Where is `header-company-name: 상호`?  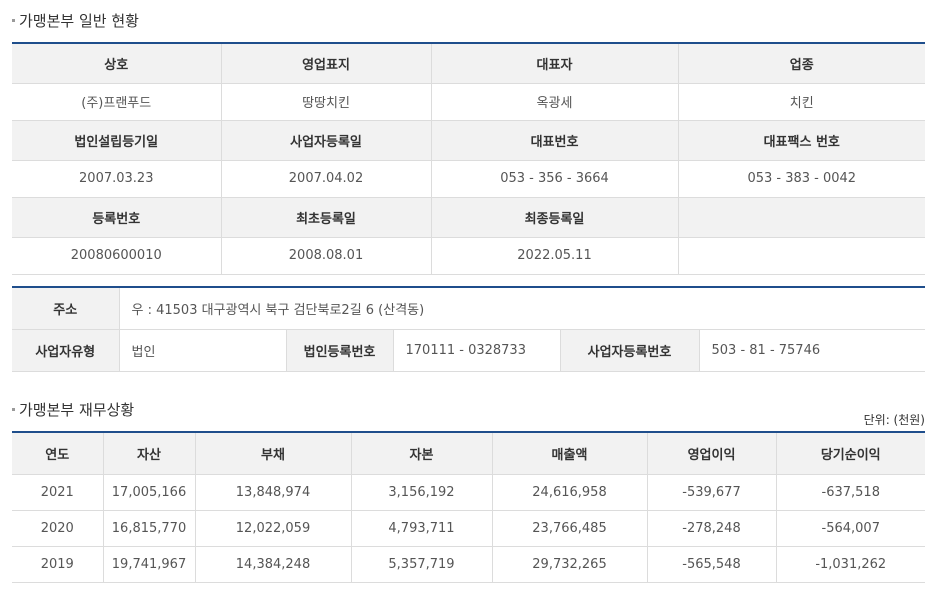 header-company-name: 상호 is located at coordinates (117, 63).